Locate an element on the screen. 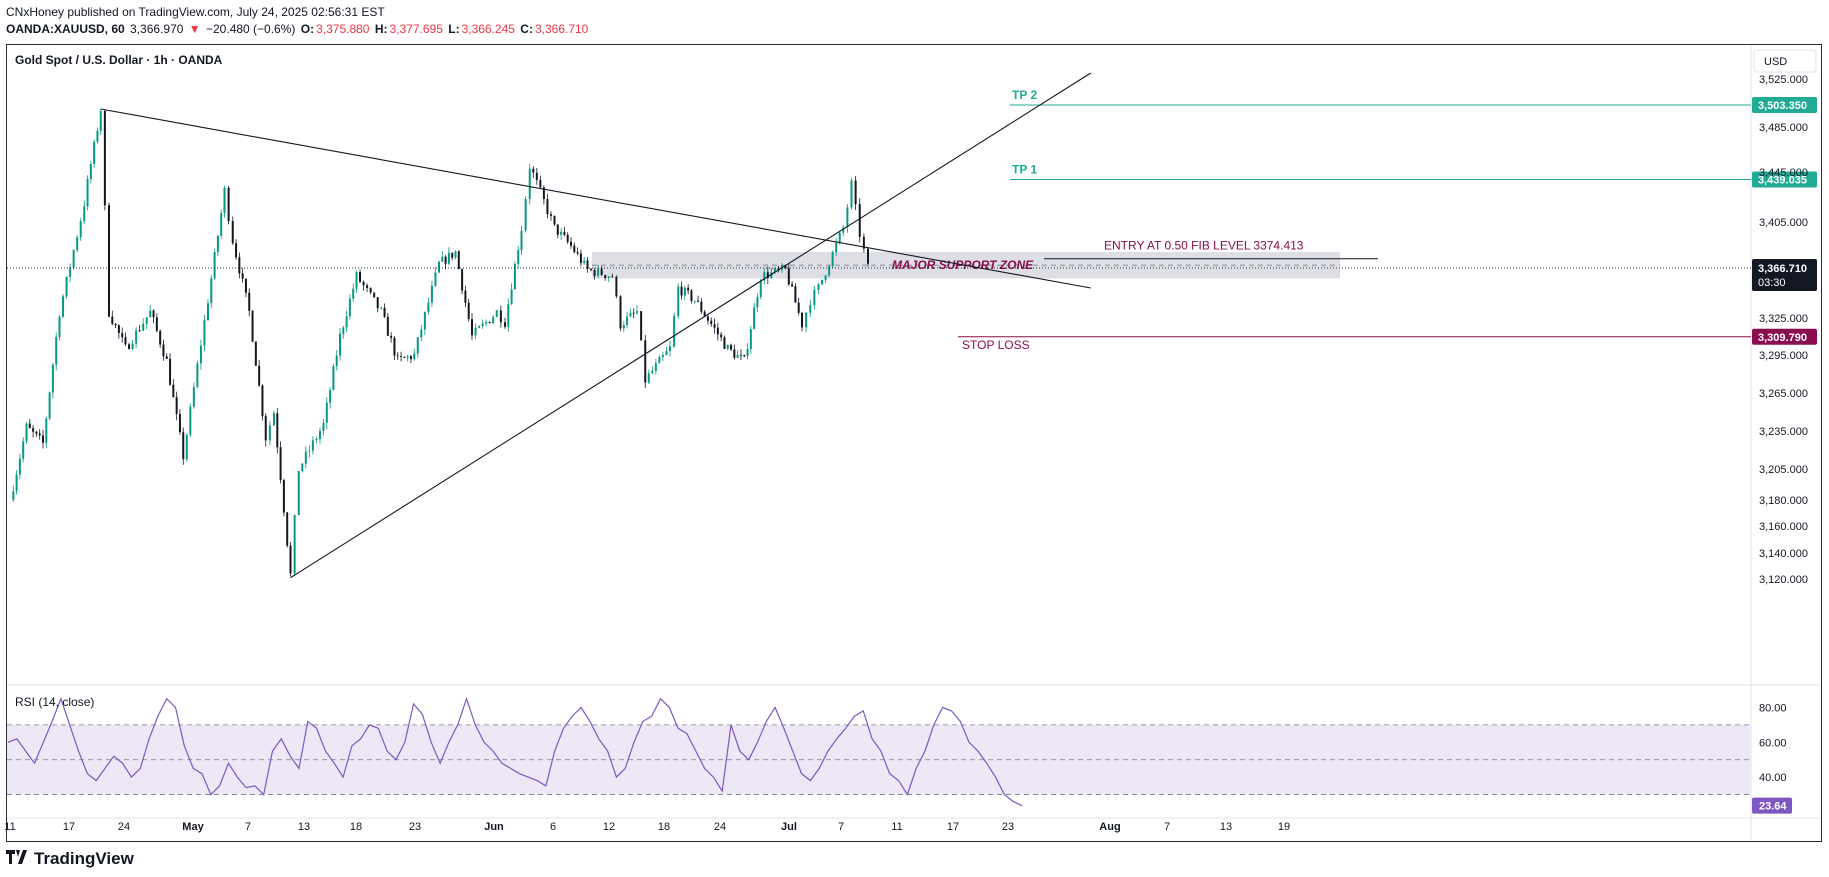 Image resolution: width=1829 pixels, height=877 pixels. high-value: 3,377.695 is located at coordinates (416, 29).